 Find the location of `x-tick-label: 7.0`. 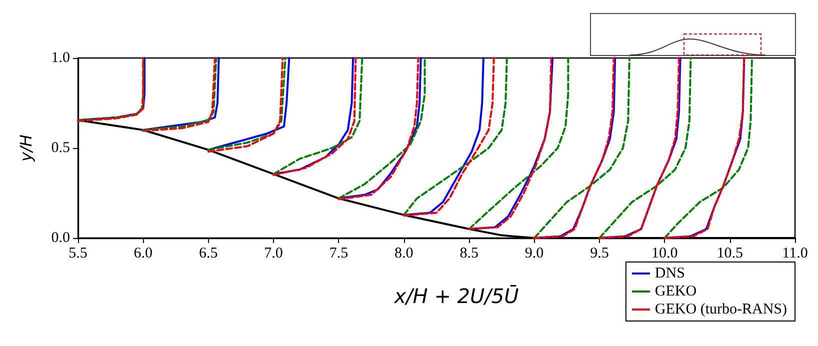

x-tick-label: 7.0 is located at coordinates (273, 254).